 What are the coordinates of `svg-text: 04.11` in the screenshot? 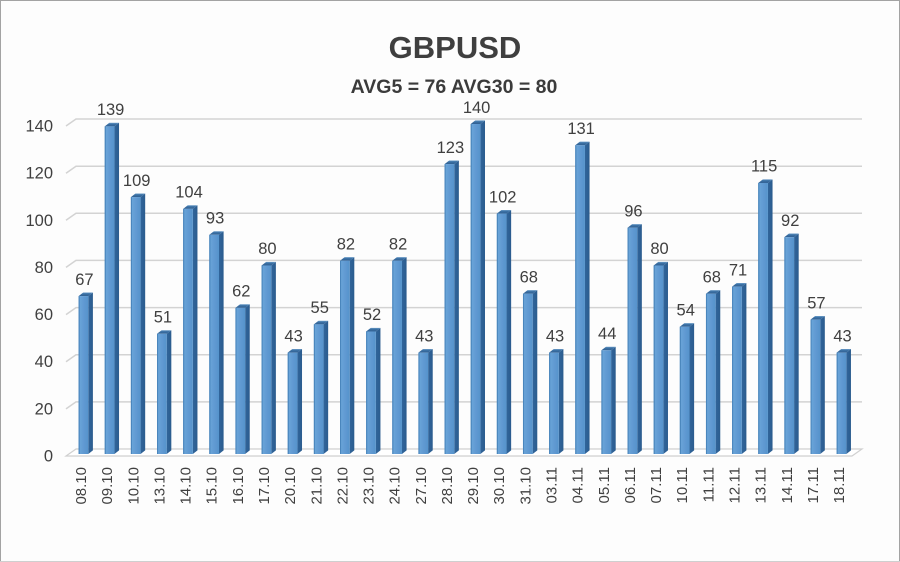 It's located at (578, 485).